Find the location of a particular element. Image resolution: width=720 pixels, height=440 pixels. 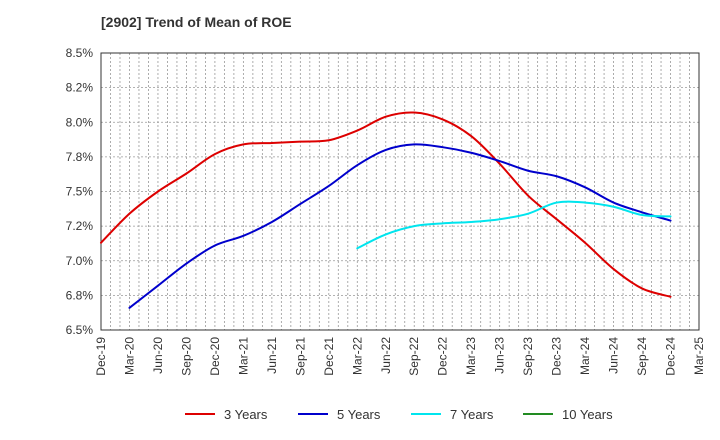

legend-label: 10 Years is located at coordinates (587, 414).